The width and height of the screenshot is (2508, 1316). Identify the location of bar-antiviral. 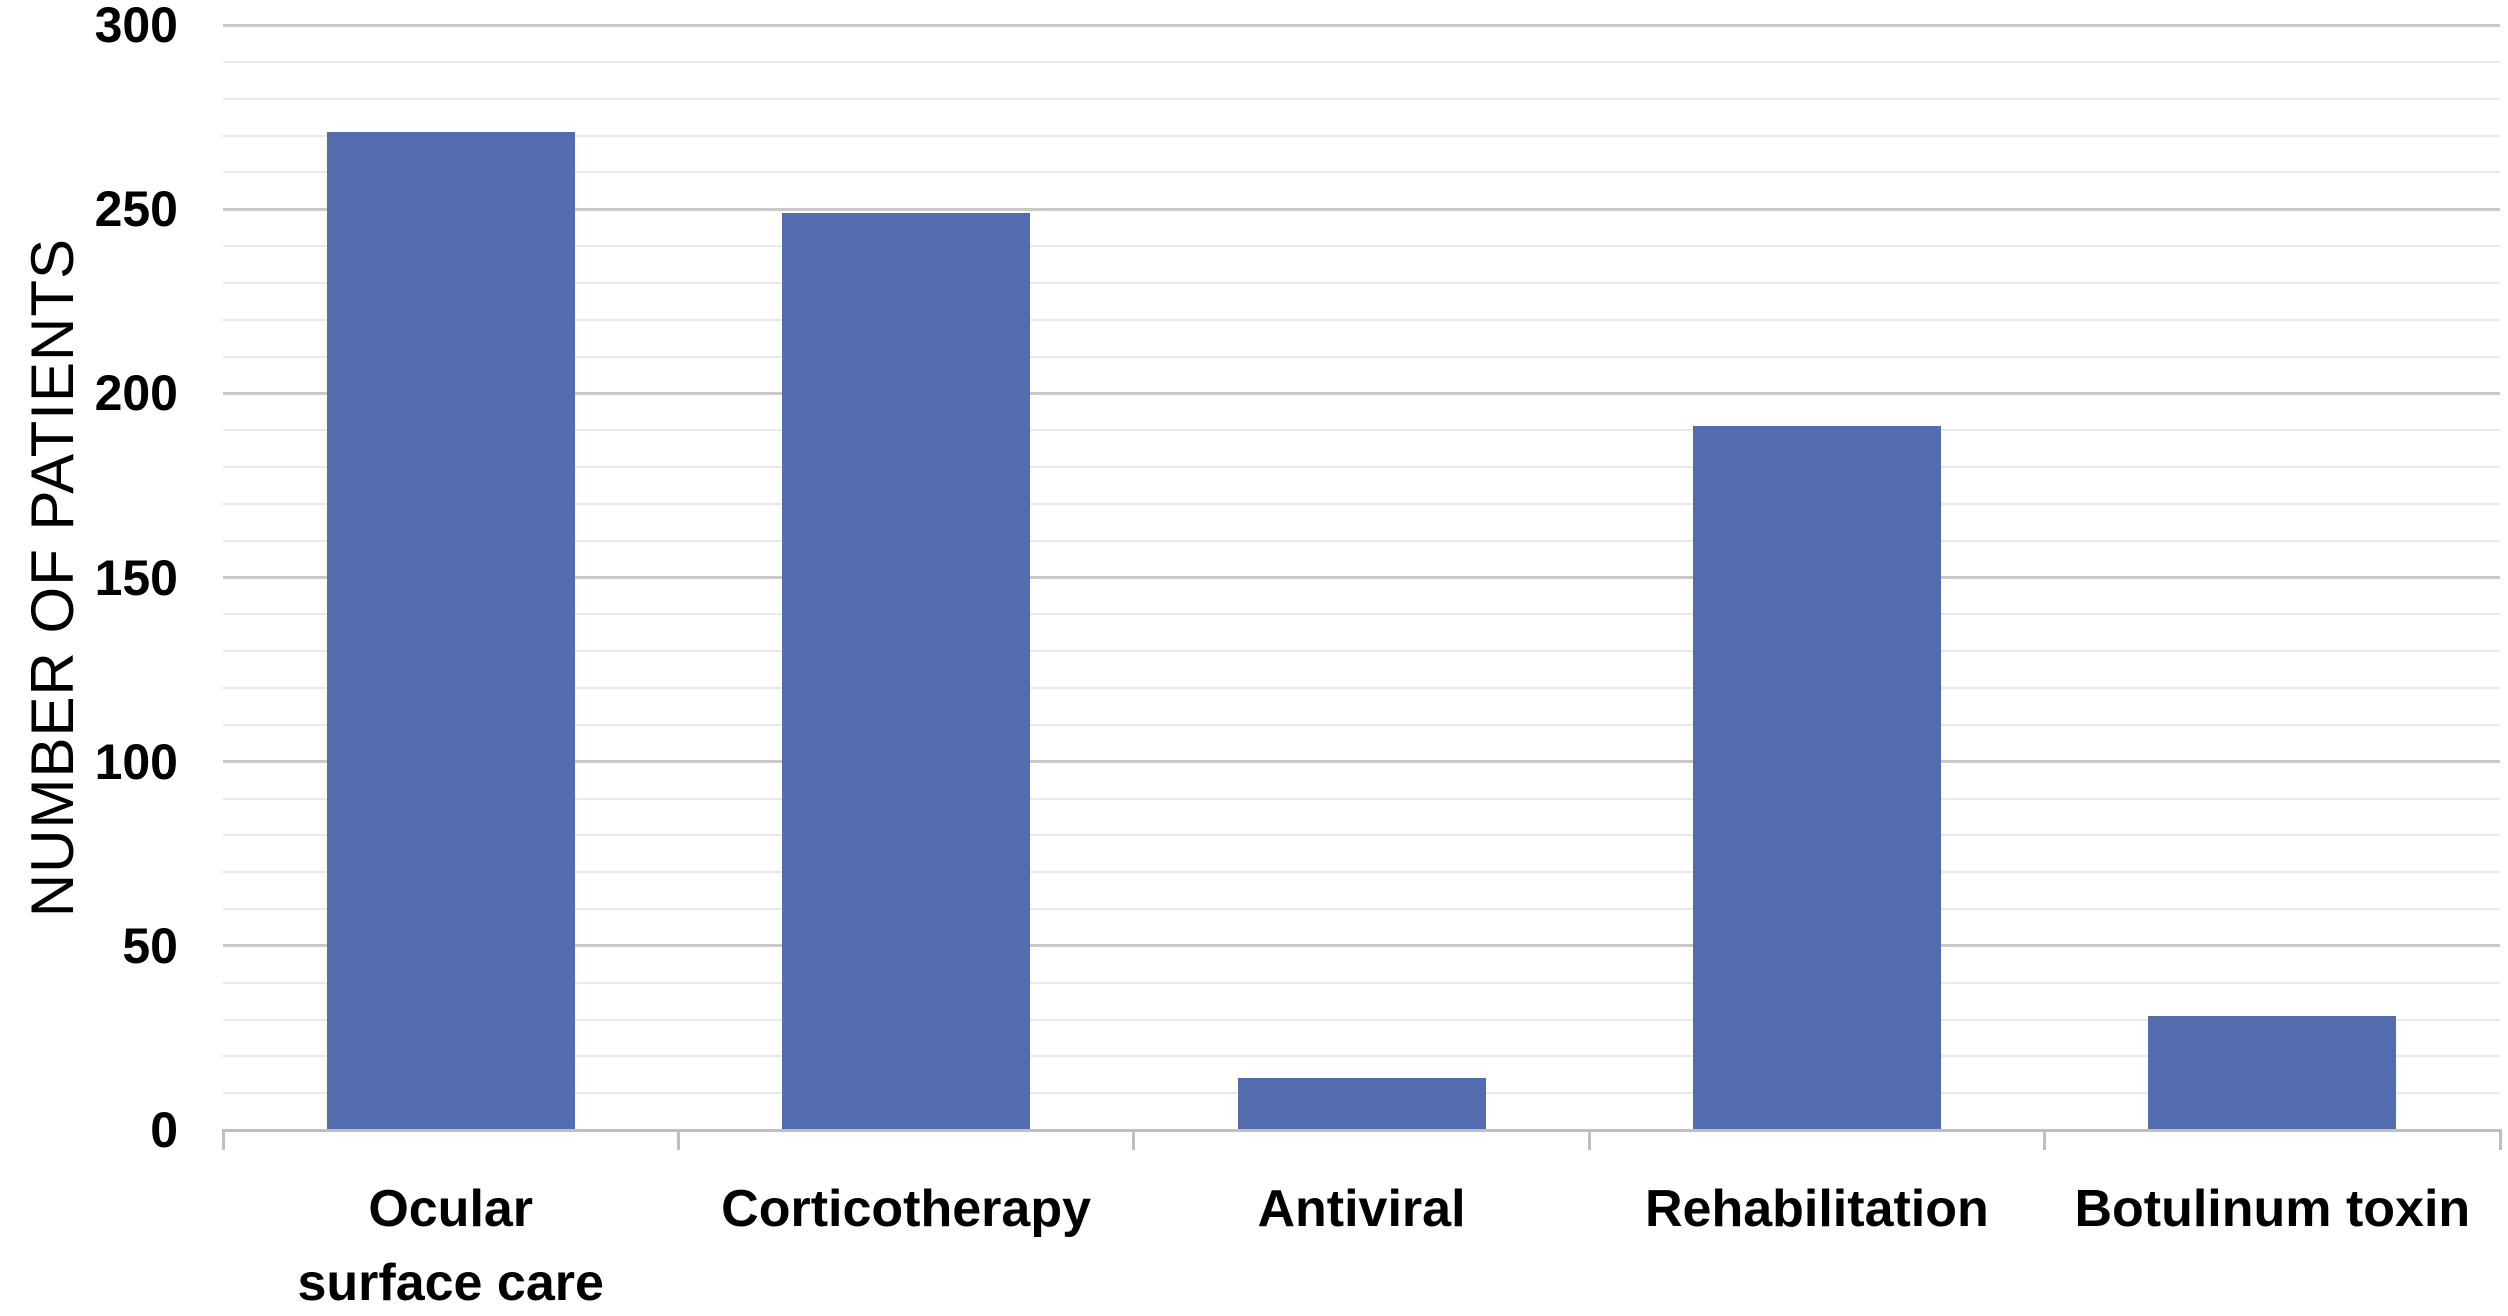
(1361, 1104).